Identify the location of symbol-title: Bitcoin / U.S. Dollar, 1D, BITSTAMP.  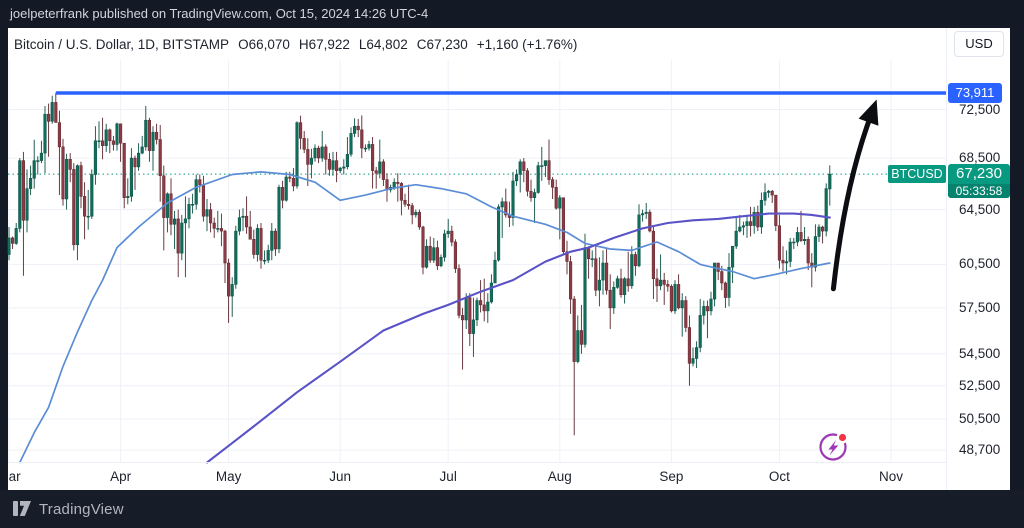
(122, 44).